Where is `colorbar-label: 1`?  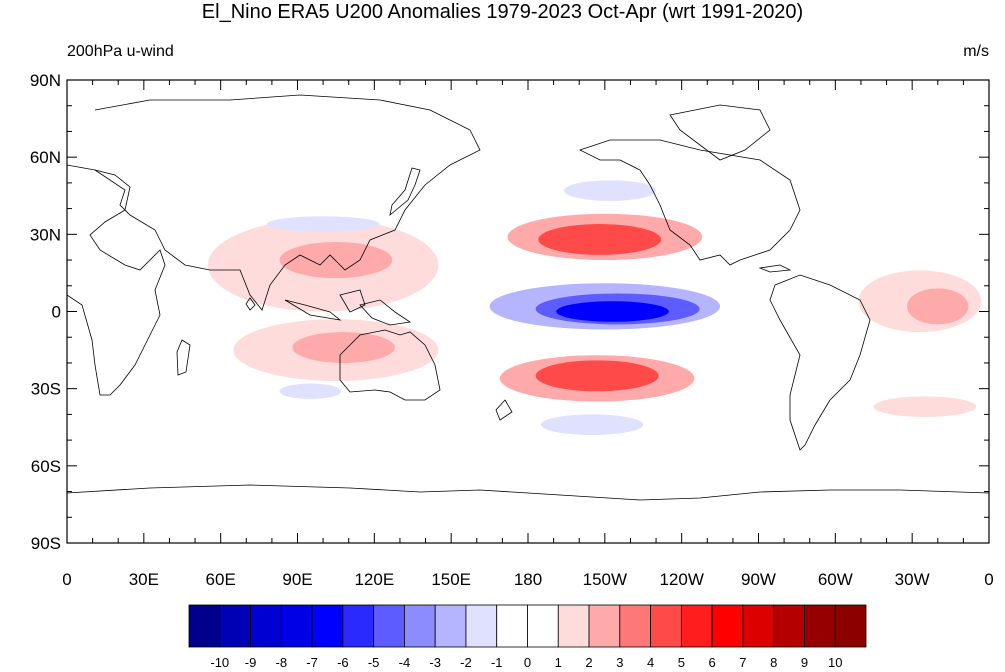 colorbar-label: 1 is located at coordinates (558, 662).